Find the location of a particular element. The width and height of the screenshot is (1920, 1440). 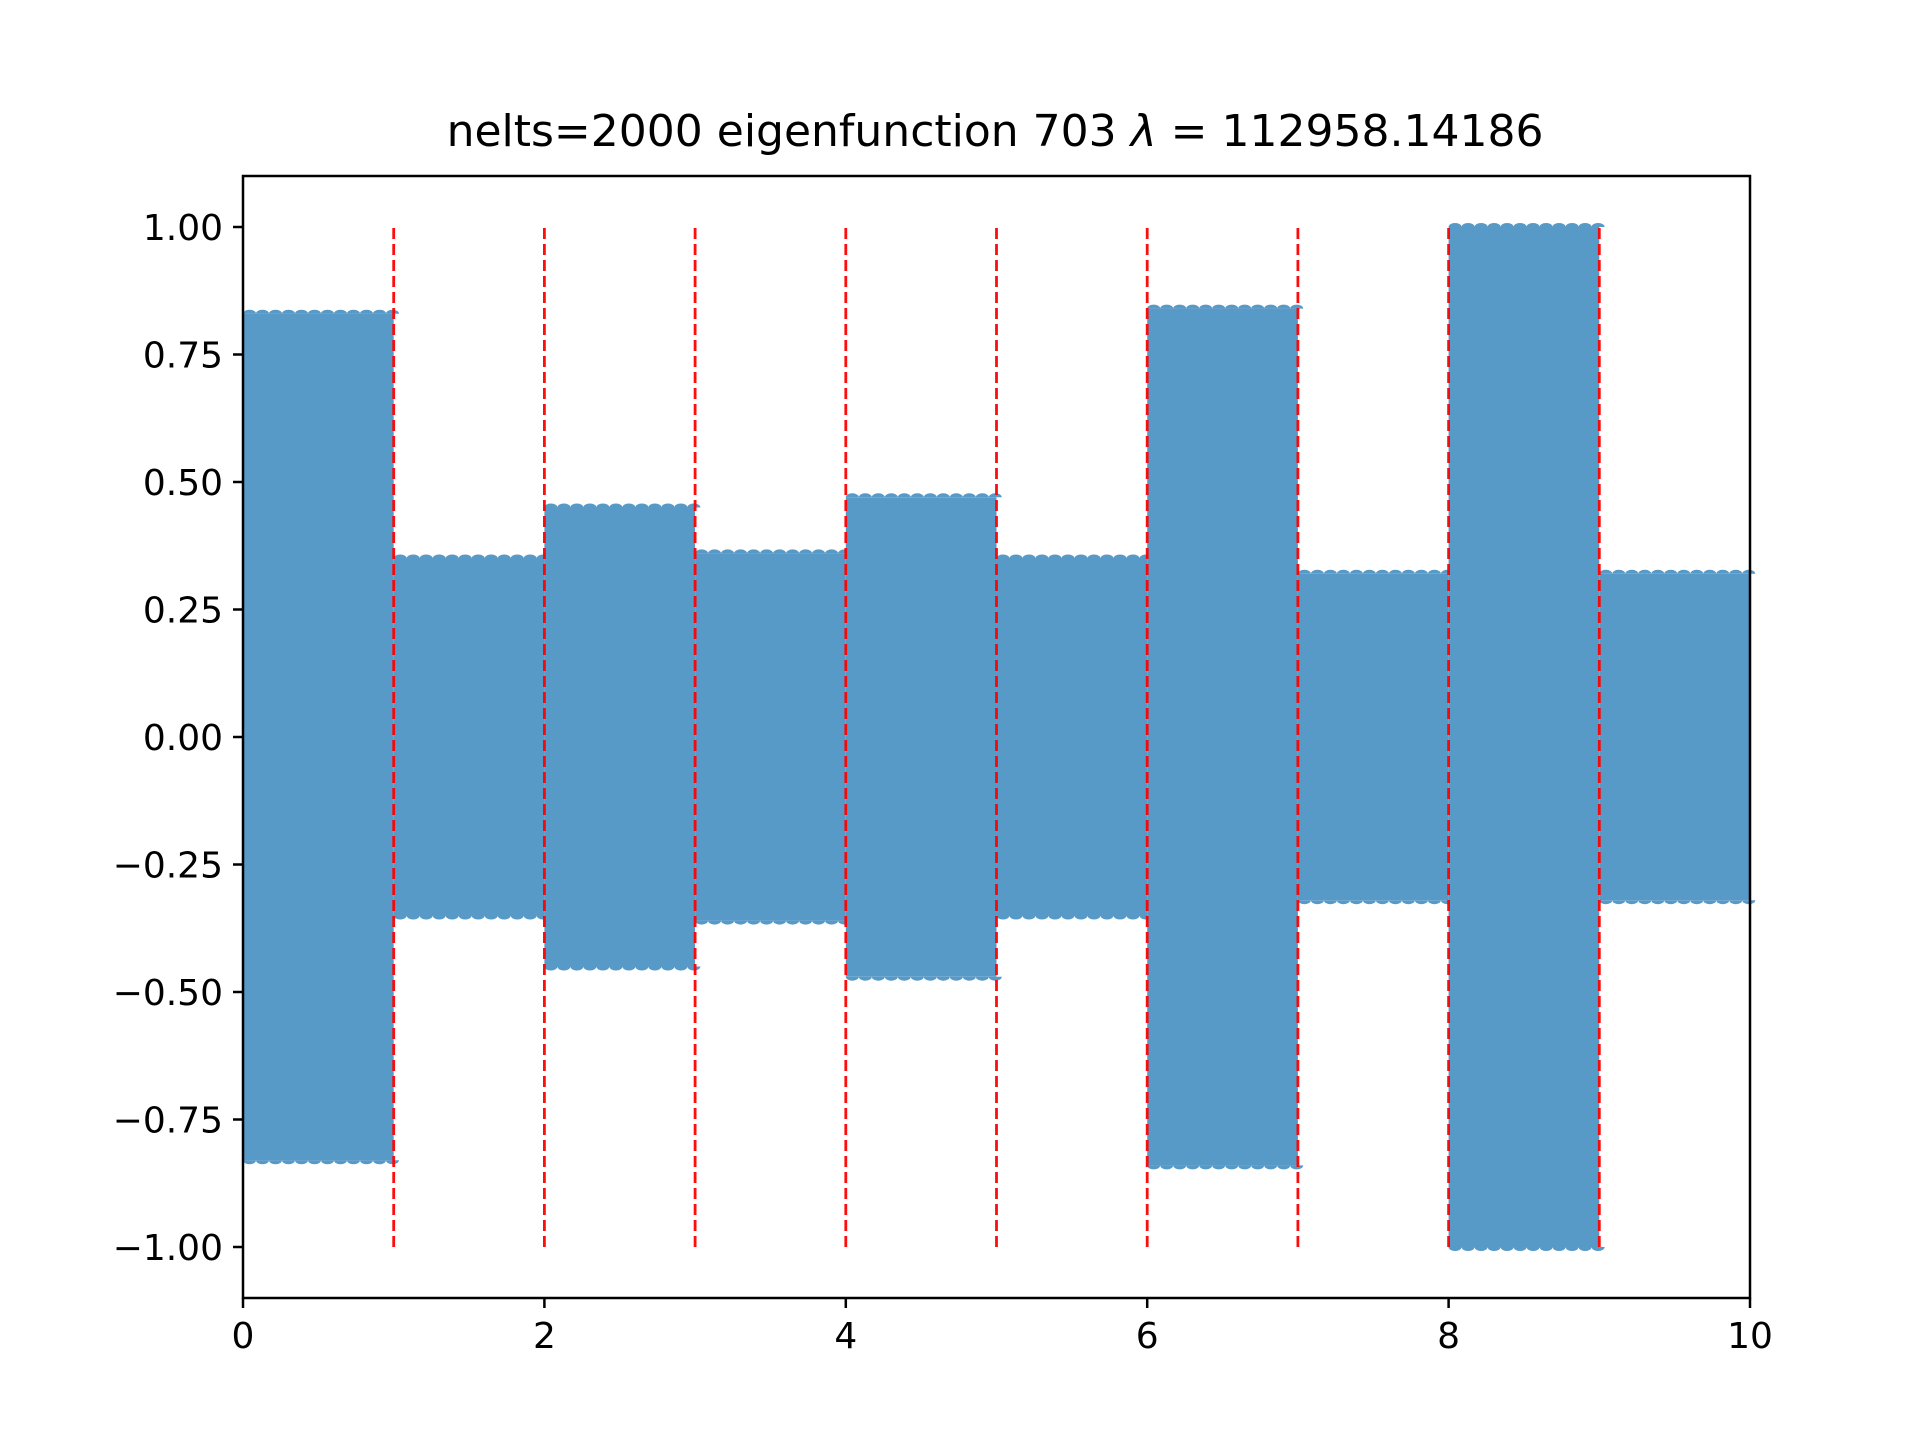

title-lambda-value: 112958.14186 is located at coordinates (1383, 131).